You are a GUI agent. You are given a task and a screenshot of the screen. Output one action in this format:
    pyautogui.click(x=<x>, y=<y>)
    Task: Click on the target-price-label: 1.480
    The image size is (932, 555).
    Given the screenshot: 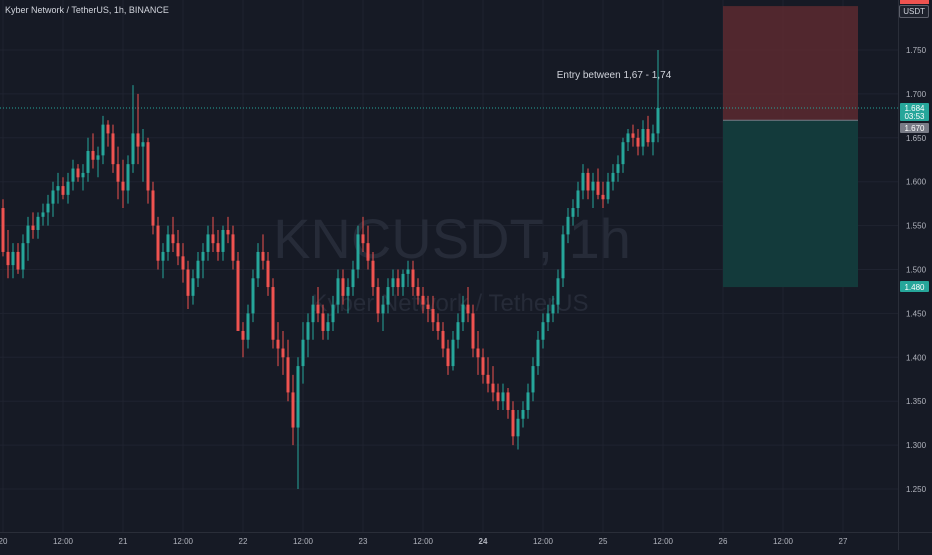 What is the action you would take?
    pyautogui.click(x=914, y=287)
    